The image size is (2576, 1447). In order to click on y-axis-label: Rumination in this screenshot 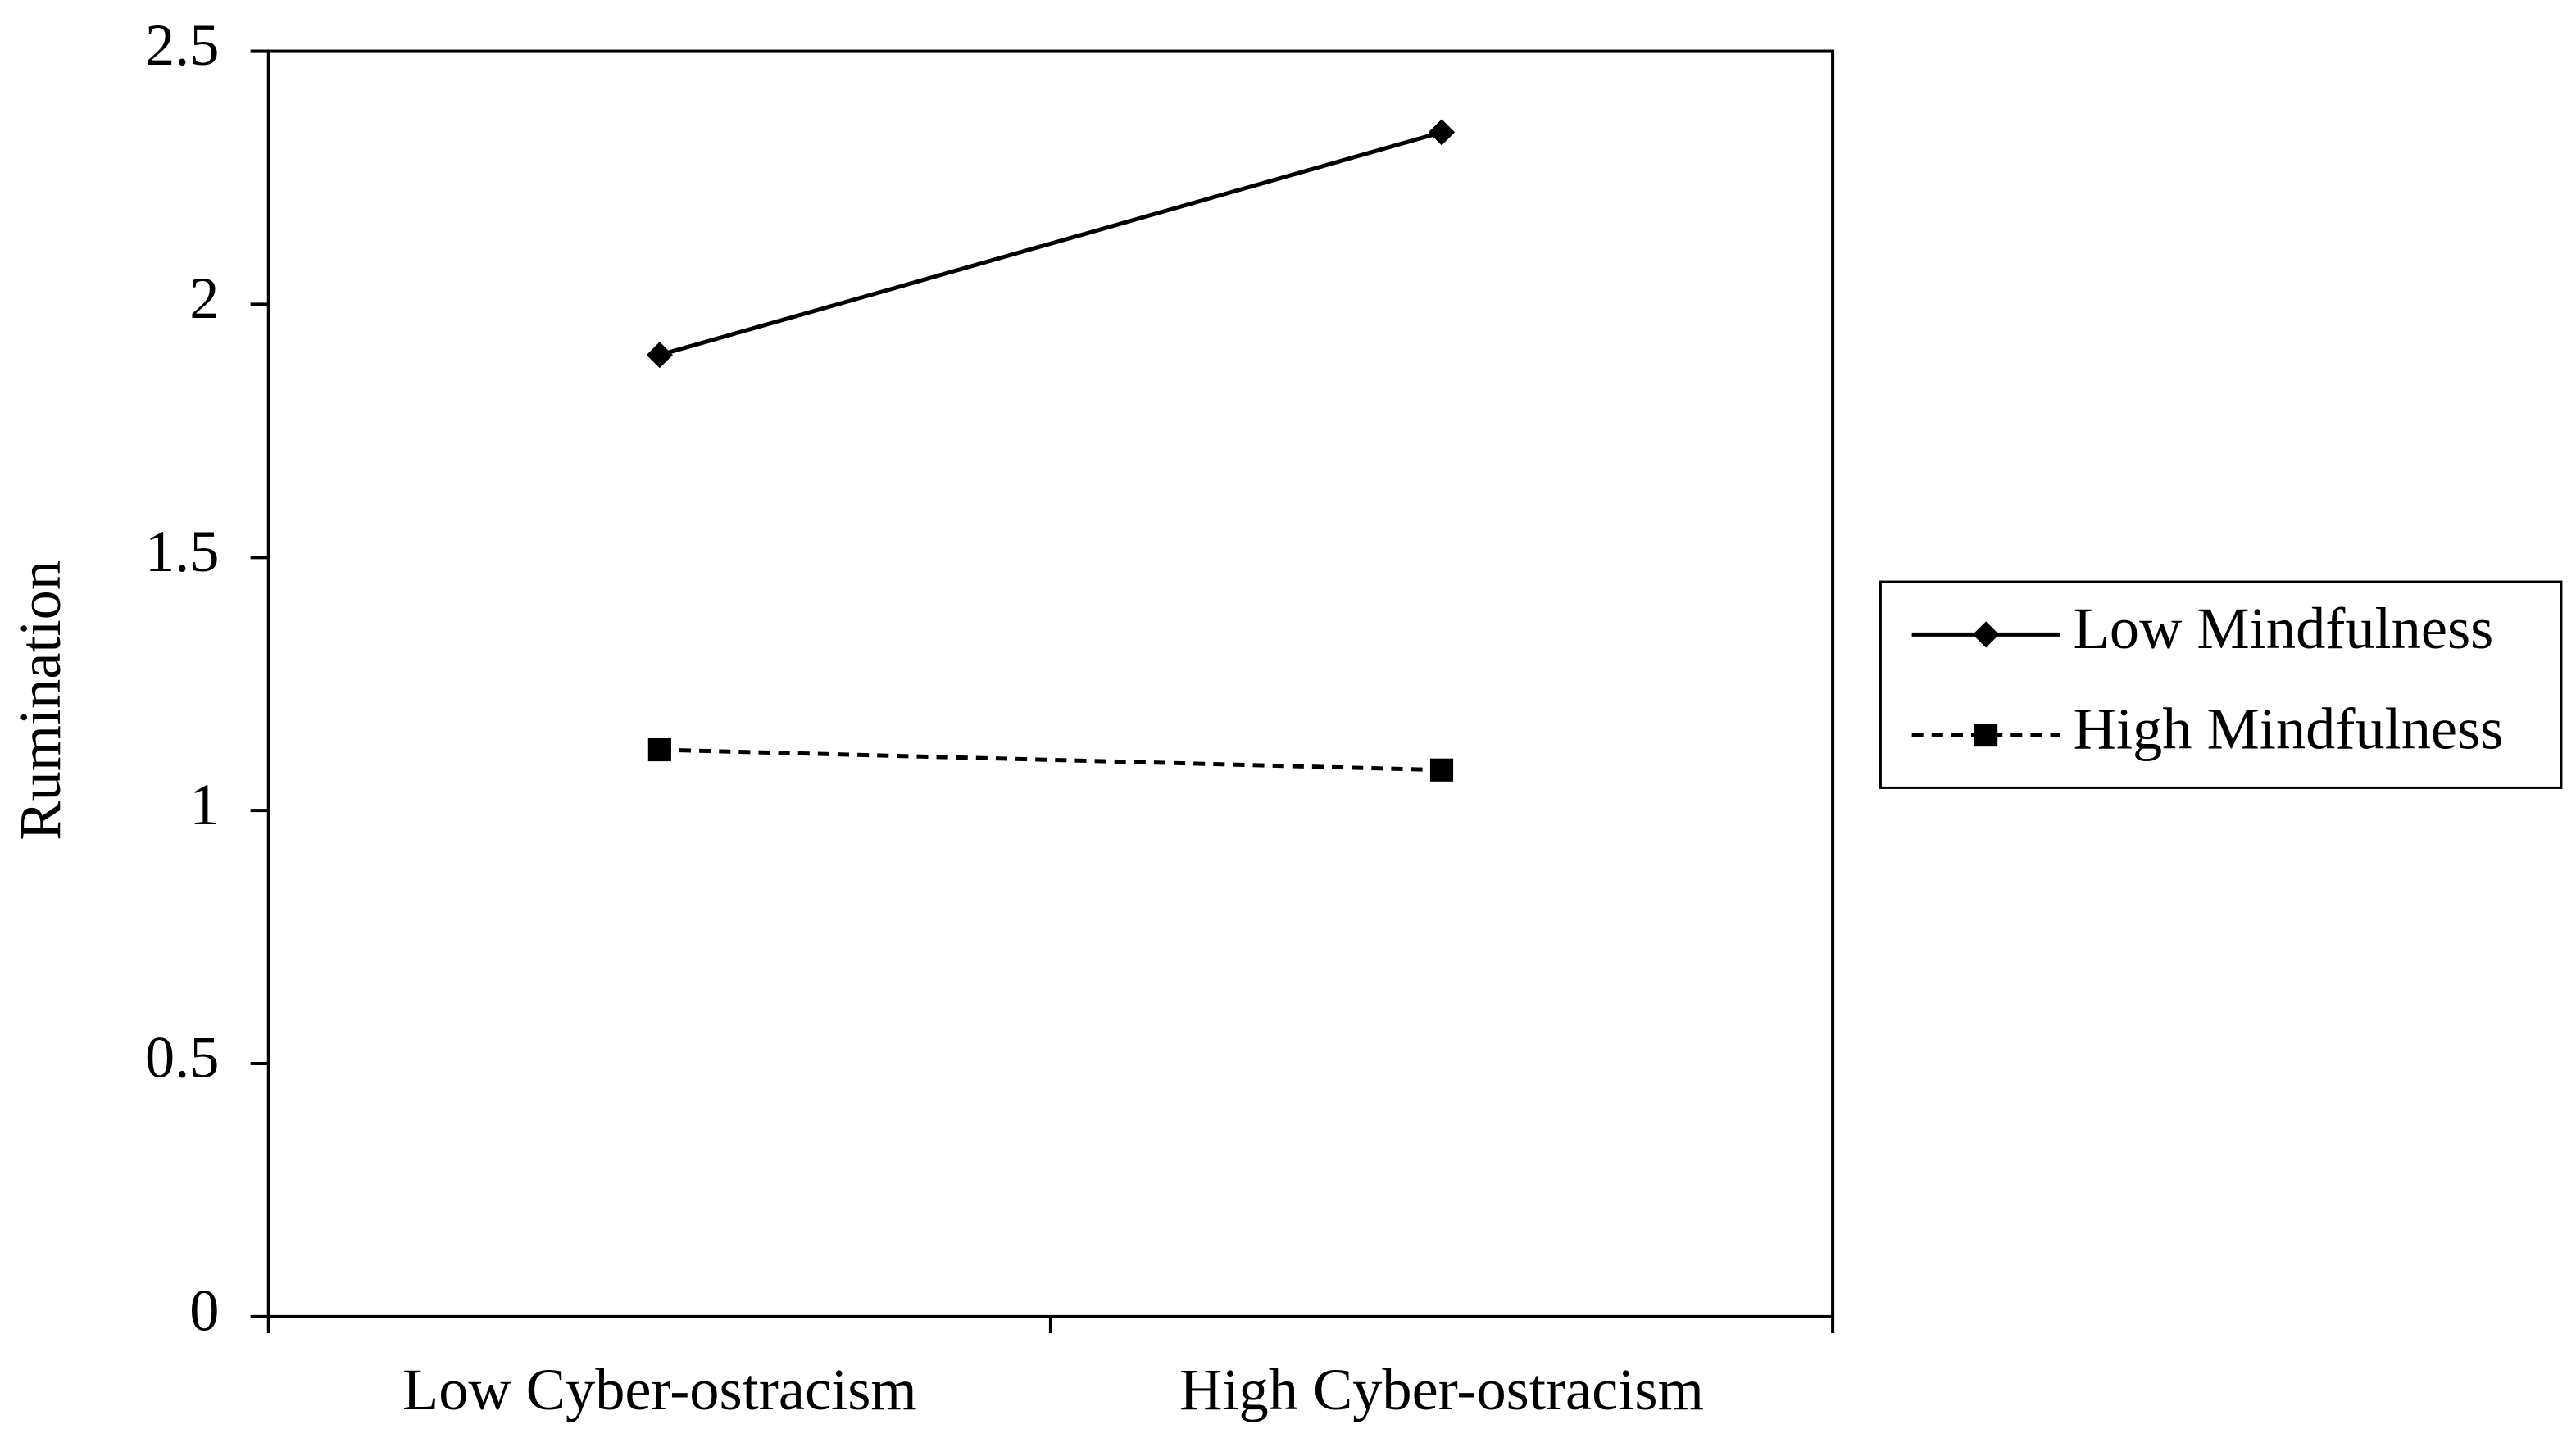, I will do `click(40, 701)`.